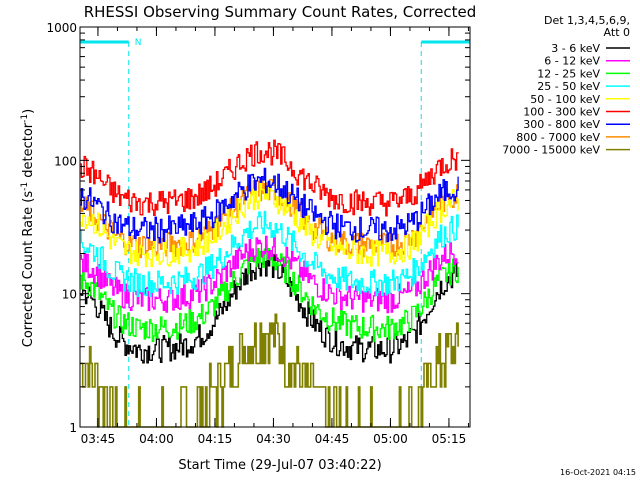 The image size is (640, 484). I want to click on y-label-part: detector, so click(28, 152).